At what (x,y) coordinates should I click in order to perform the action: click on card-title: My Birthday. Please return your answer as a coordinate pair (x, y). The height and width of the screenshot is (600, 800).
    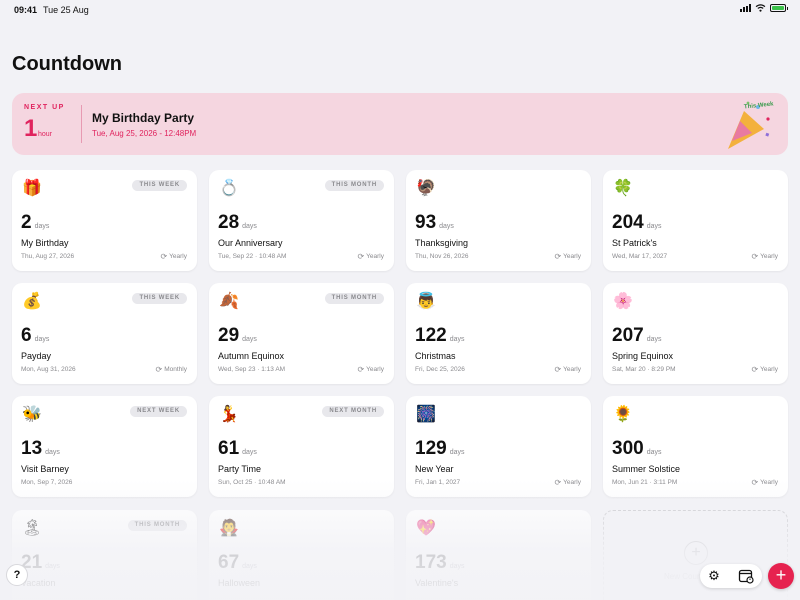
    Looking at the image, I should click on (45, 243).